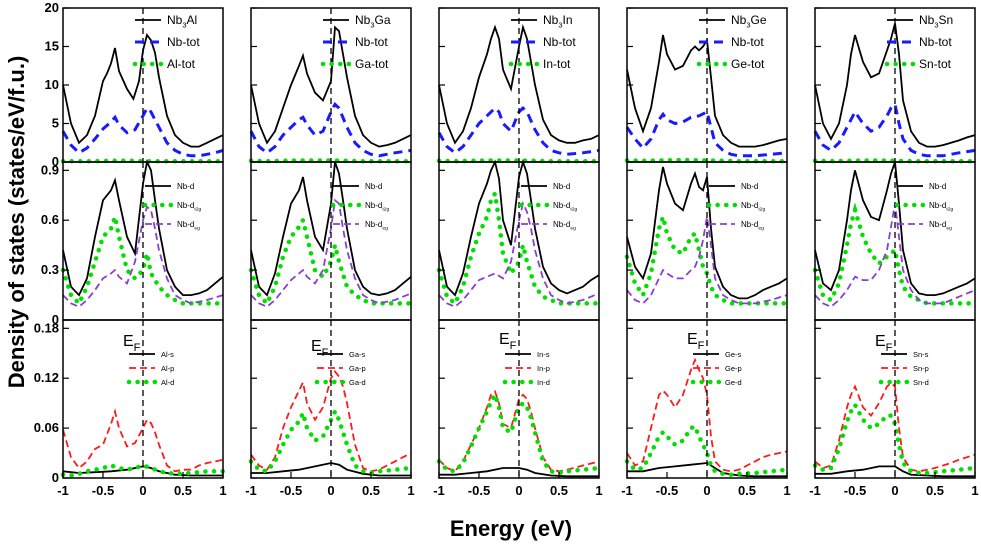 The width and height of the screenshot is (981, 550). I want to click on legend-label: Sn-s, so click(921, 354).